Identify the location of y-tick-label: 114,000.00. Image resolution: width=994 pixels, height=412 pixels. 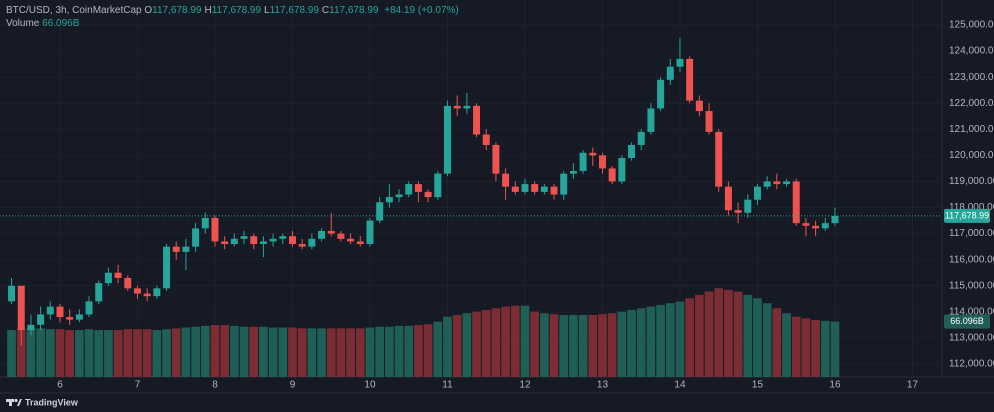
(971, 311).